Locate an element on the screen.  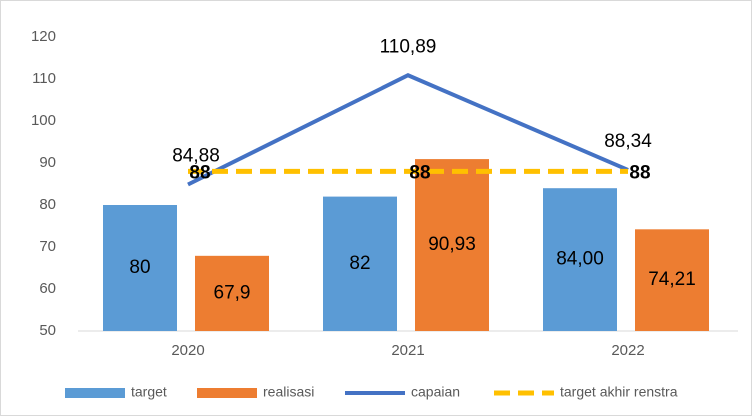
data-label: 88,34 is located at coordinates (628, 141).